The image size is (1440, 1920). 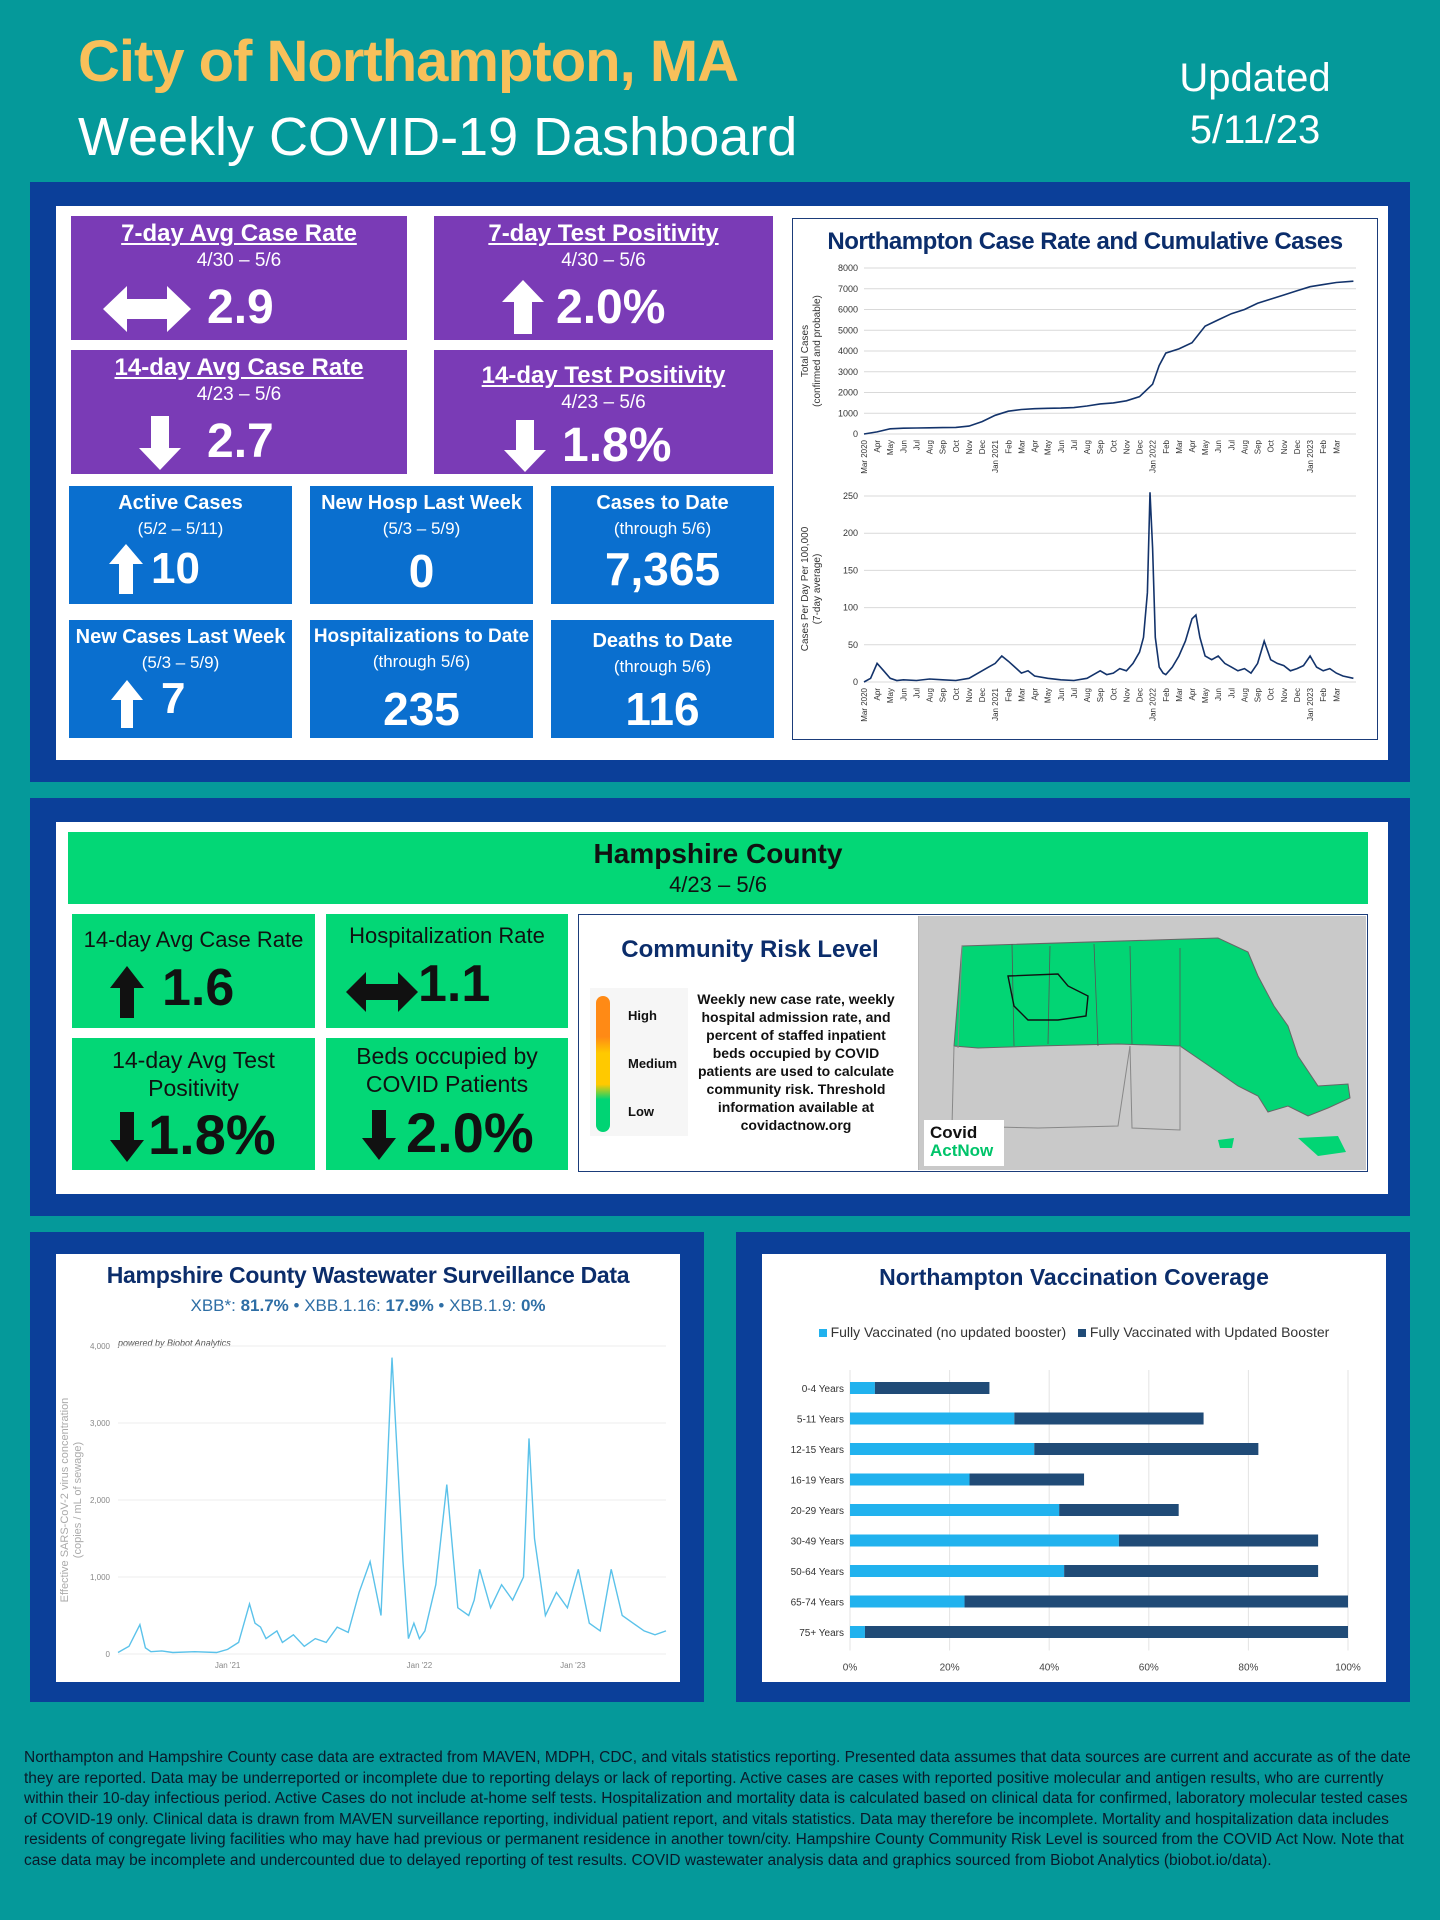 What do you see at coordinates (662, 569) in the screenshot?
I see `tile-value: 7,365` at bounding box center [662, 569].